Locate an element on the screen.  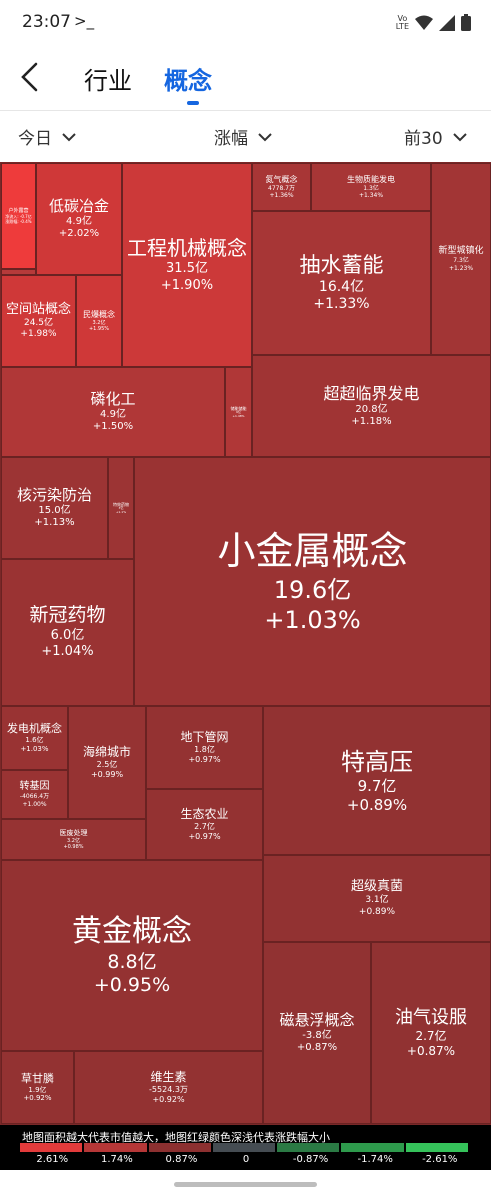
treemap-cell-cixuanfu: 磁悬浮概念 -3.8亿 +0.87% is located at coordinates (317, 1033).